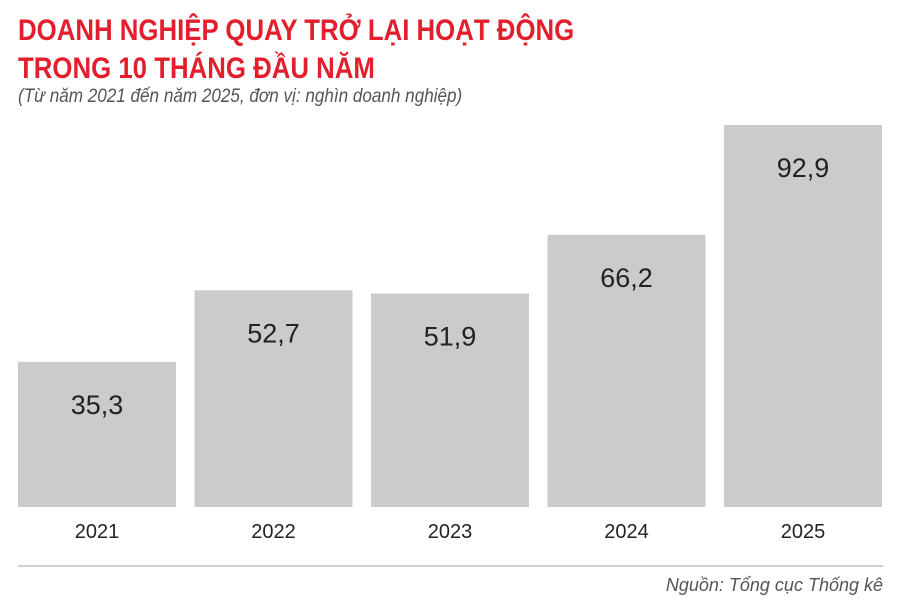  I want to click on x-tick-label: 2022, so click(273, 532).